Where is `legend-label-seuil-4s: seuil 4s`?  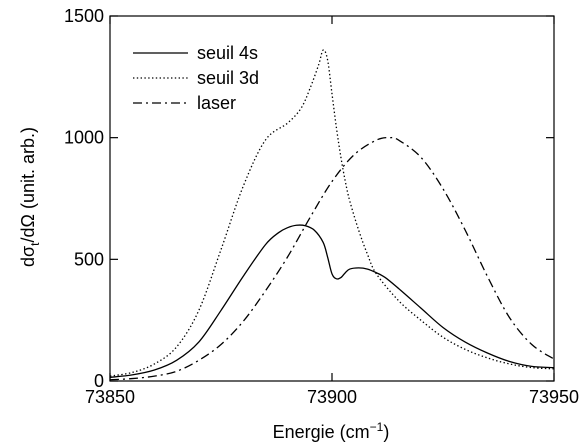
legend-label-seuil-4s: seuil 4s is located at coordinates (227, 53).